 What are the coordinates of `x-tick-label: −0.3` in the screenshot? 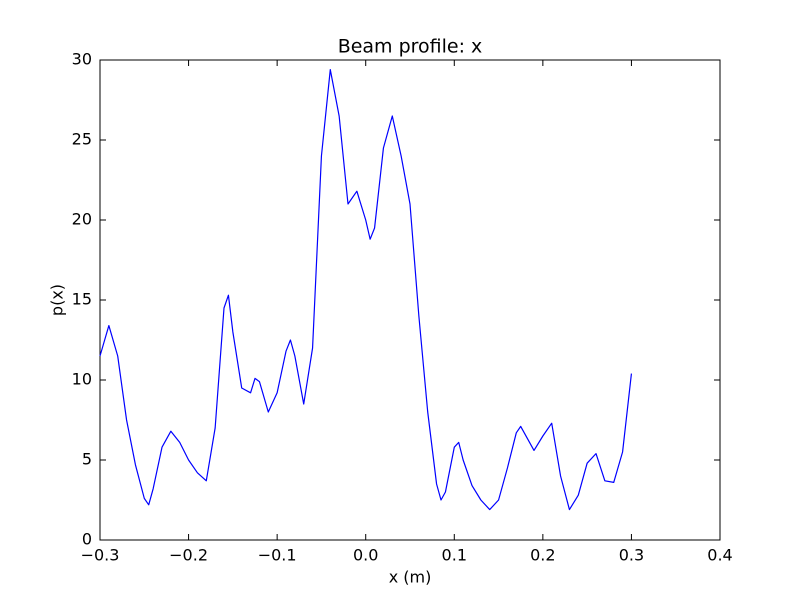 It's located at (100, 555).